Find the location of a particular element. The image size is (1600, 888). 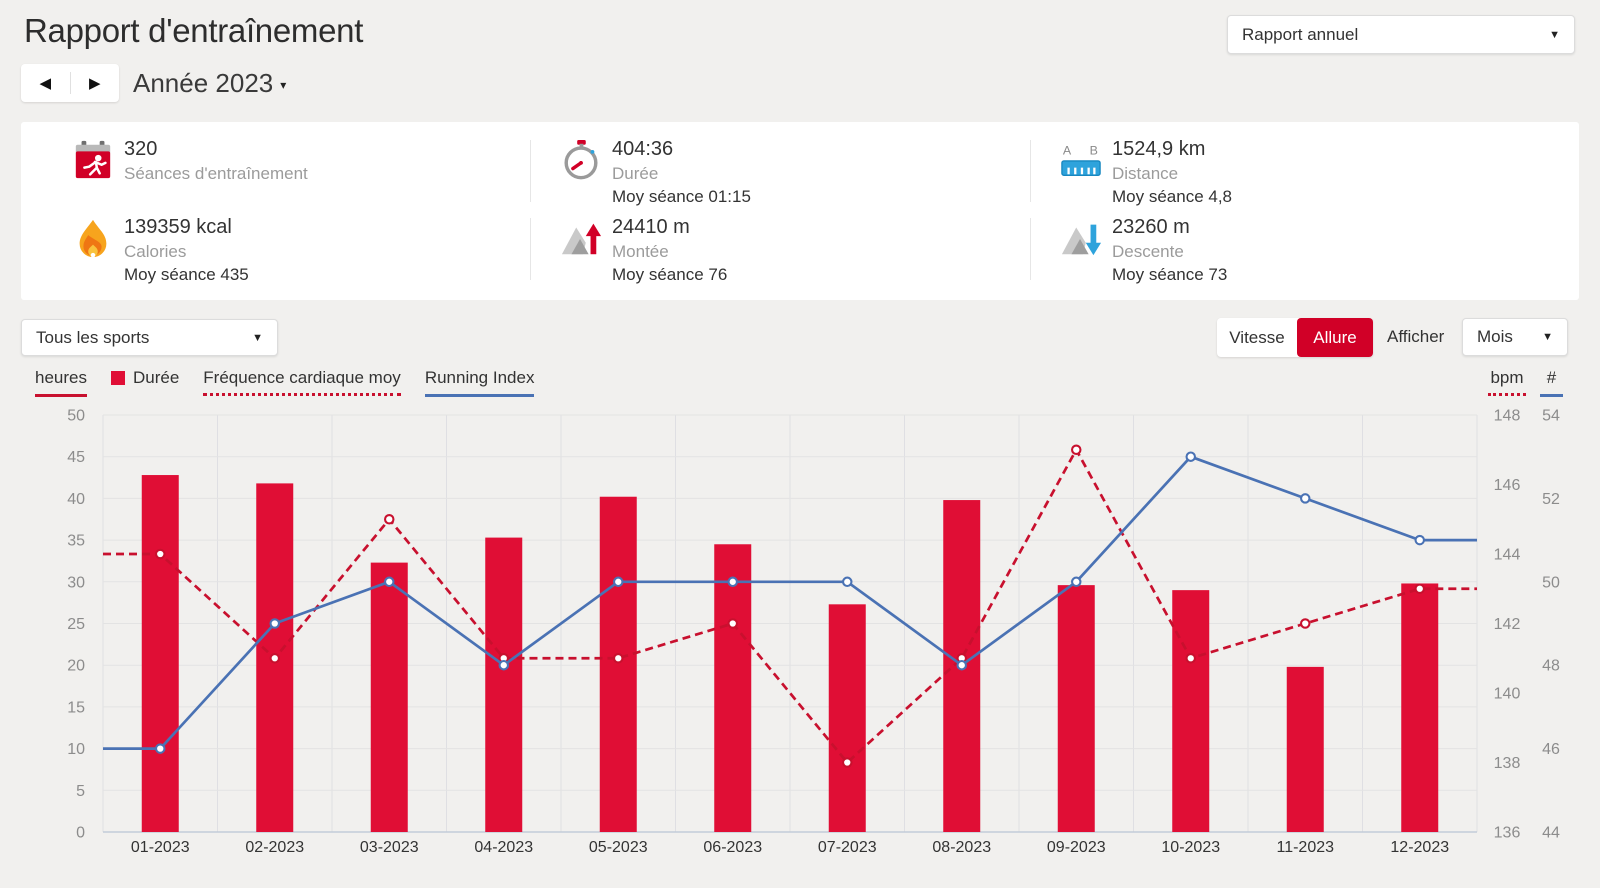

stat-average: Moy séance 76 is located at coordinates (670, 274).